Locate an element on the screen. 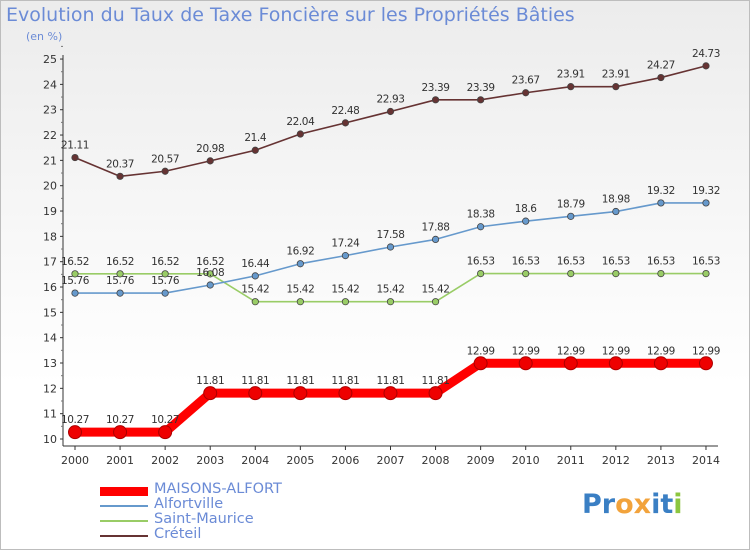 This screenshot has width=750, height=550. data-label: 23.91 is located at coordinates (571, 75).